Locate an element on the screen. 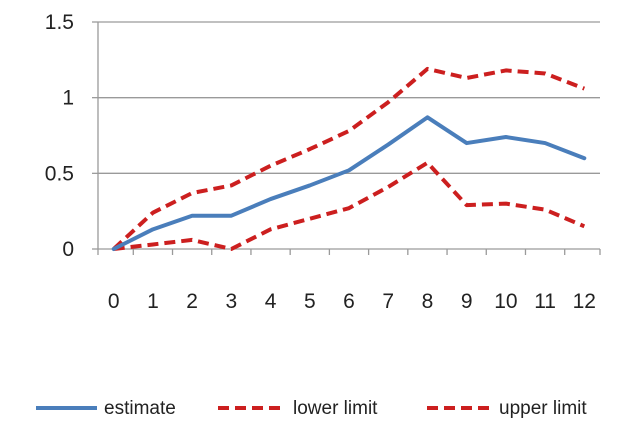 This screenshot has width=634, height=423. x-tick-label-12: 12 is located at coordinates (584, 301).